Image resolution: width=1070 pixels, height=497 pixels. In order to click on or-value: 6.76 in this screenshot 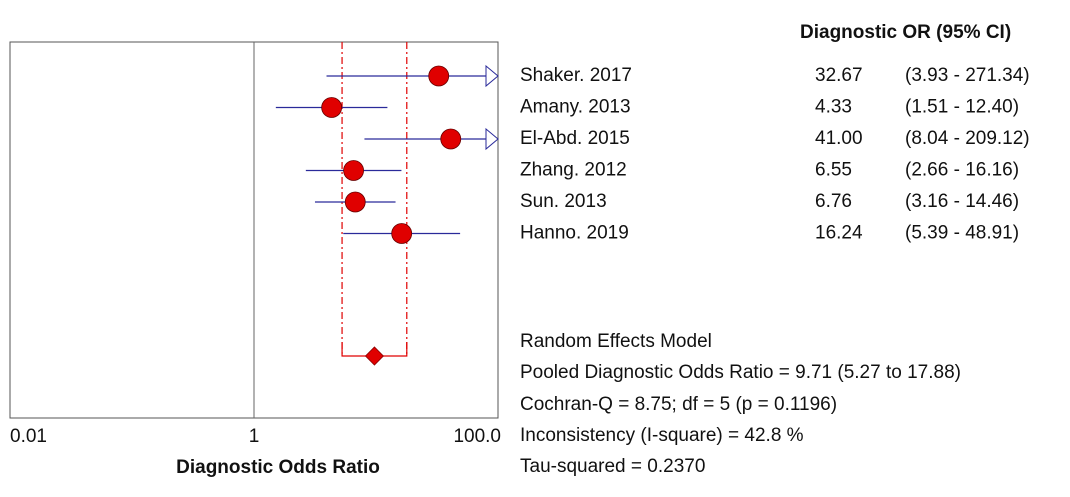, I will do `click(833, 201)`.